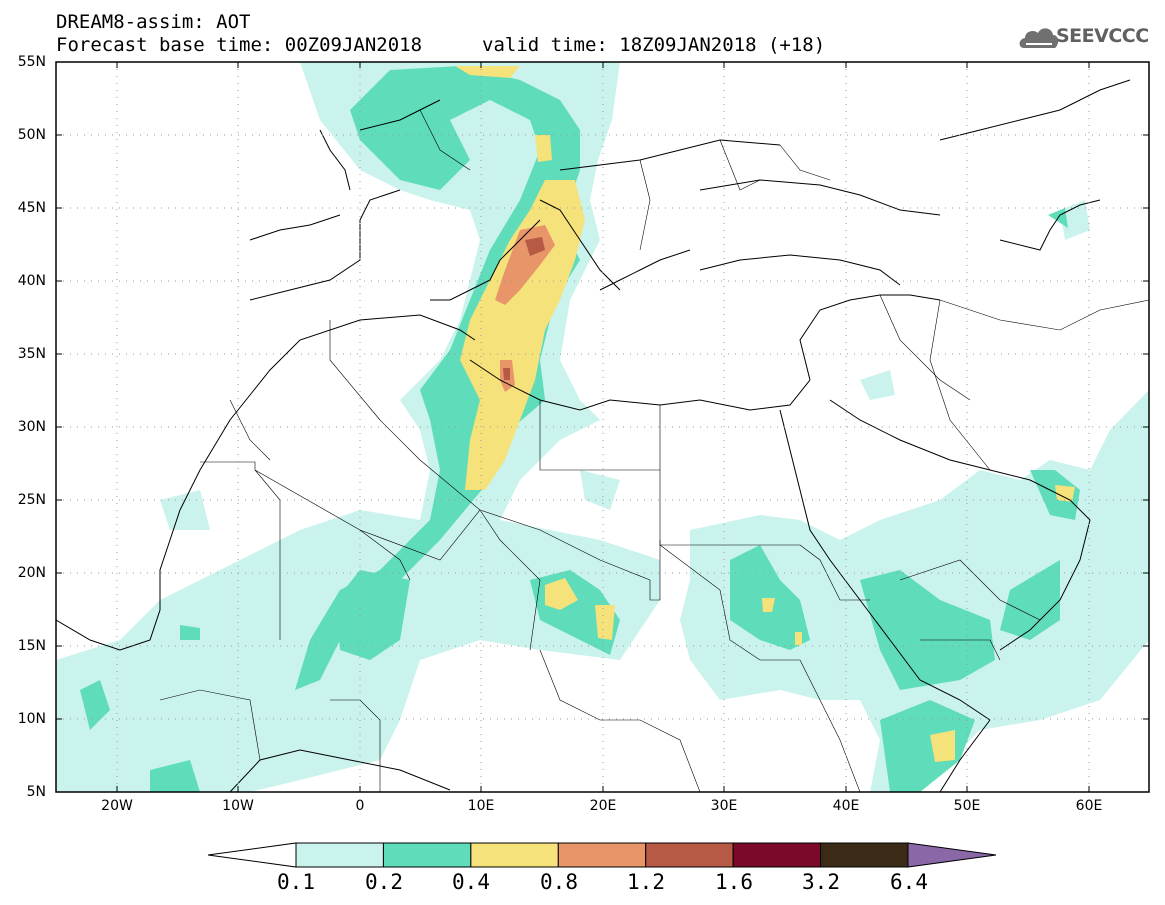 This screenshot has width=1165, height=905. I want to click on forecast-base-time: Forecast base time: 00Z09JAN2018, so click(239, 45).